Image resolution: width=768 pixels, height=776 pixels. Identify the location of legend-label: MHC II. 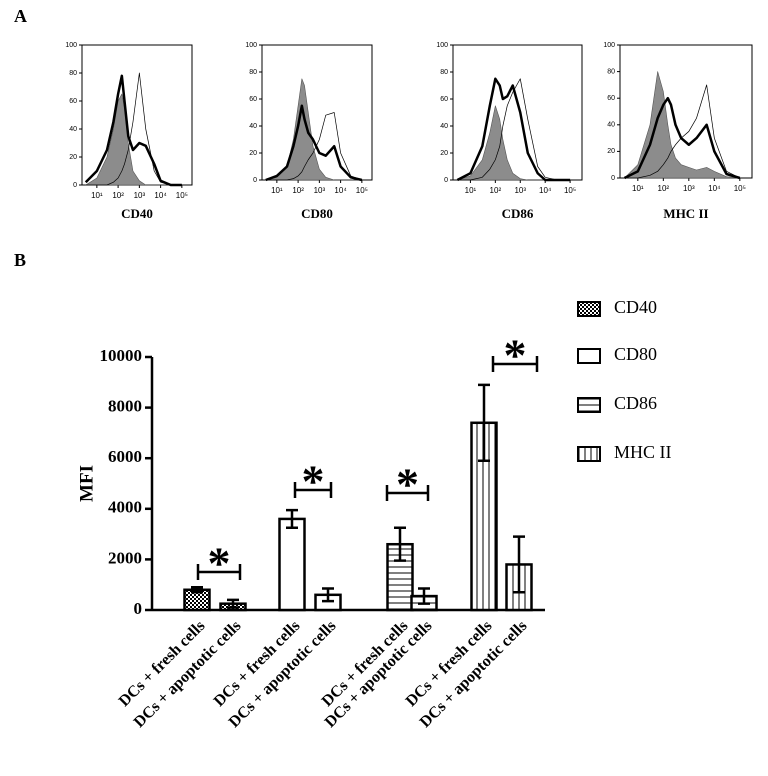
(643, 452).